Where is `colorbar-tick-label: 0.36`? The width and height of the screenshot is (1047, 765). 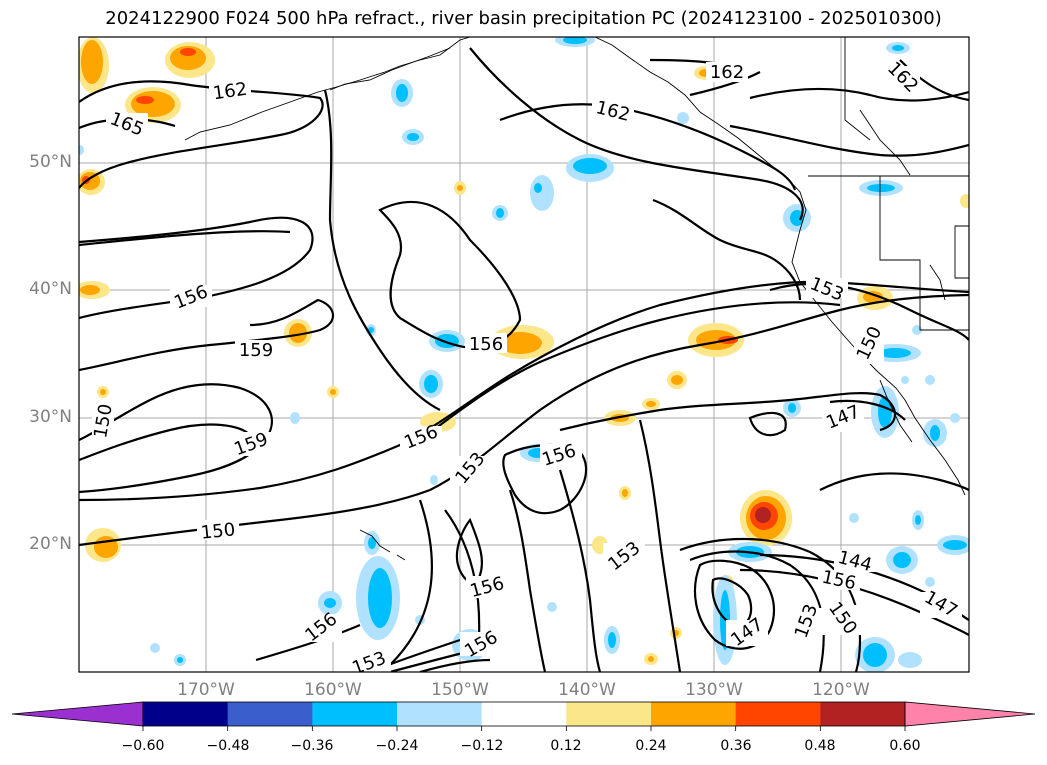 colorbar-tick-label: 0.36 is located at coordinates (736, 746).